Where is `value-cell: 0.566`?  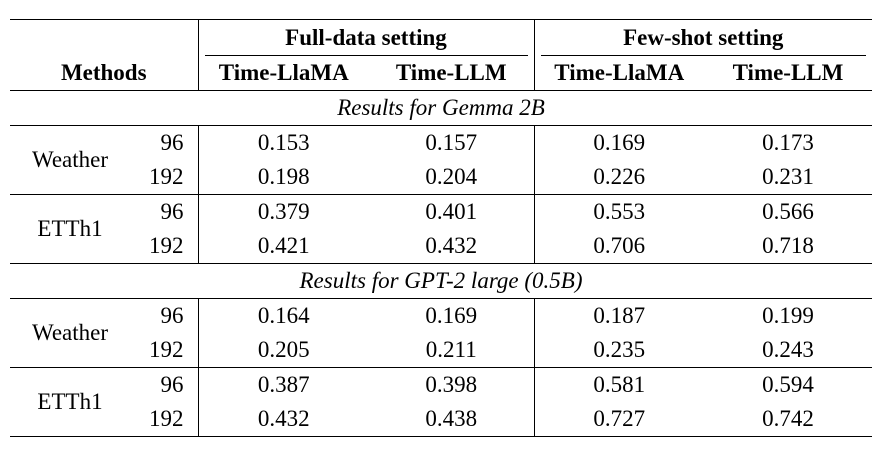 value-cell: 0.566 is located at coordinates (788, 211).